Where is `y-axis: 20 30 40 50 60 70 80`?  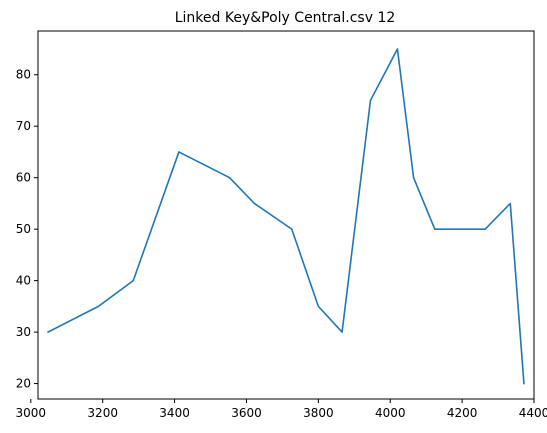
y-axis: 20 30 40 50 60 70 80 is located at coordinates (27, 229).